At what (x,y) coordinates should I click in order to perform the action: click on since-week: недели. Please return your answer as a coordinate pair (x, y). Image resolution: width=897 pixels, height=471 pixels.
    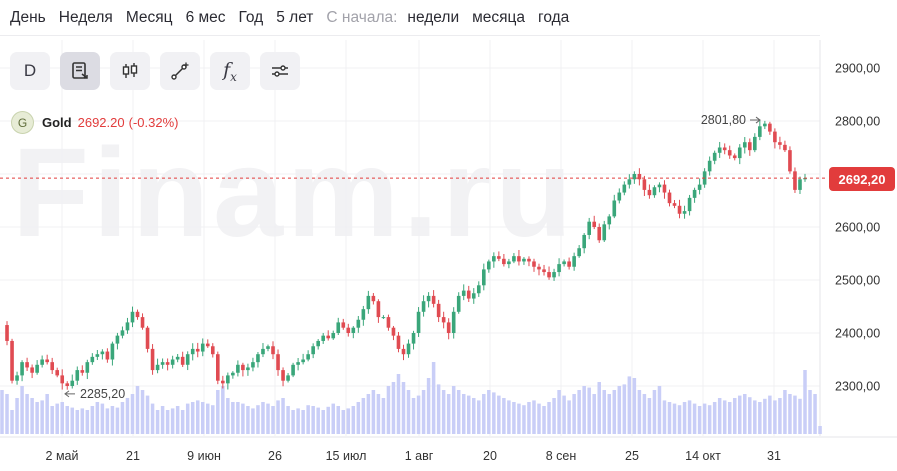
    Looking at the image, I should click on (433, 17).